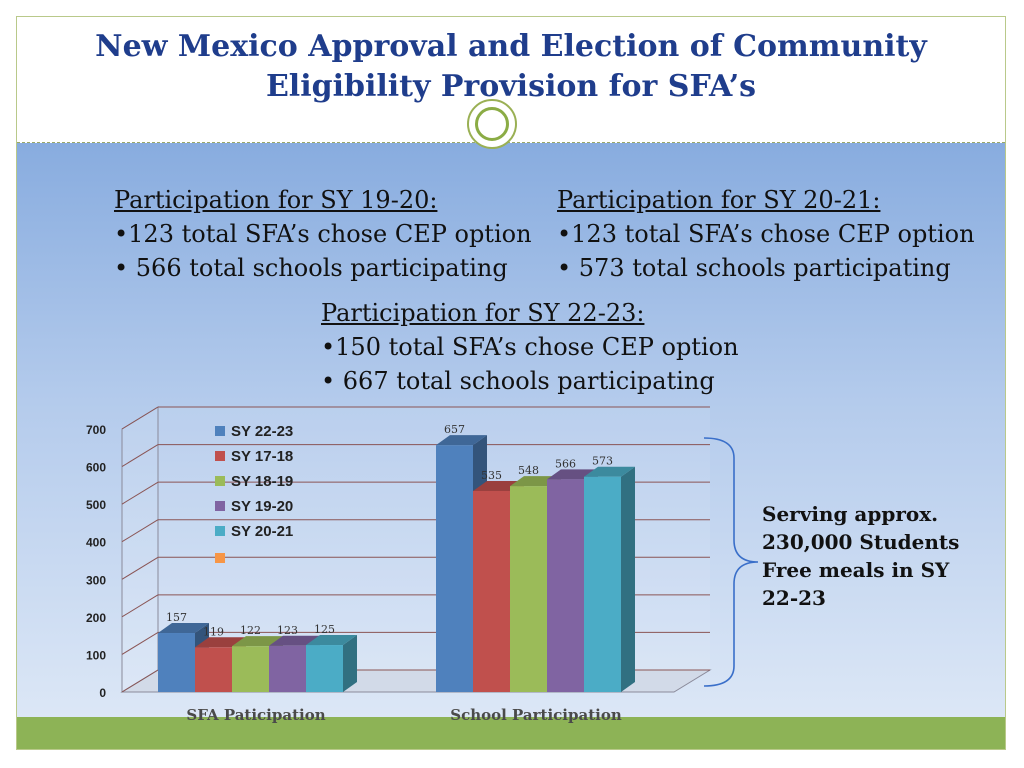  What do you see at coordinates (262, 531) in the screenshot?
I see `legend-label: SY 20-21` at bounding box center [262, 531].